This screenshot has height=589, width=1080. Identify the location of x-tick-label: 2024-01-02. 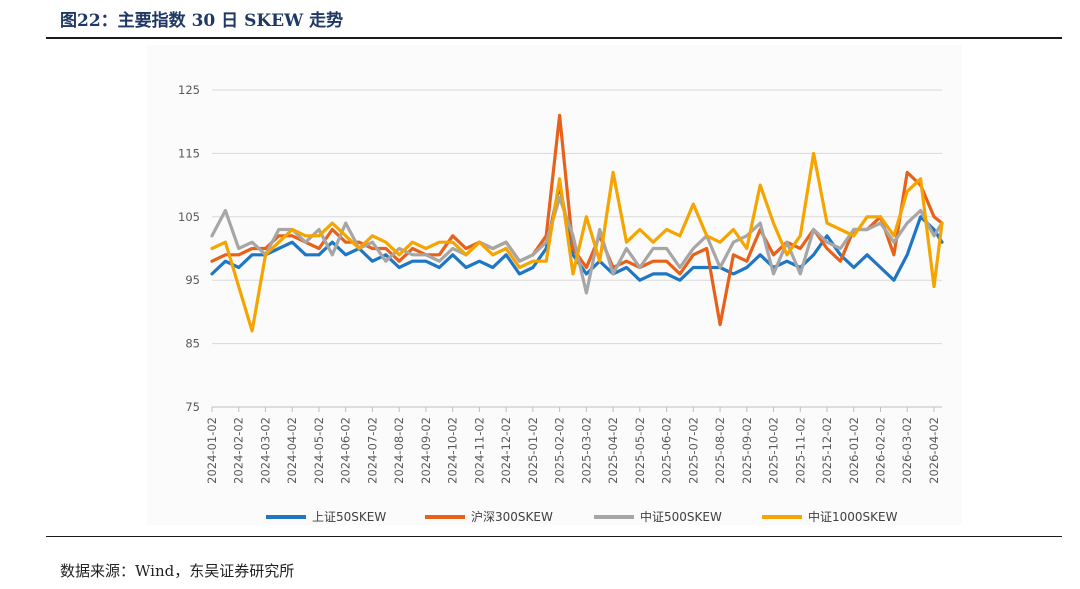
(212, 450).